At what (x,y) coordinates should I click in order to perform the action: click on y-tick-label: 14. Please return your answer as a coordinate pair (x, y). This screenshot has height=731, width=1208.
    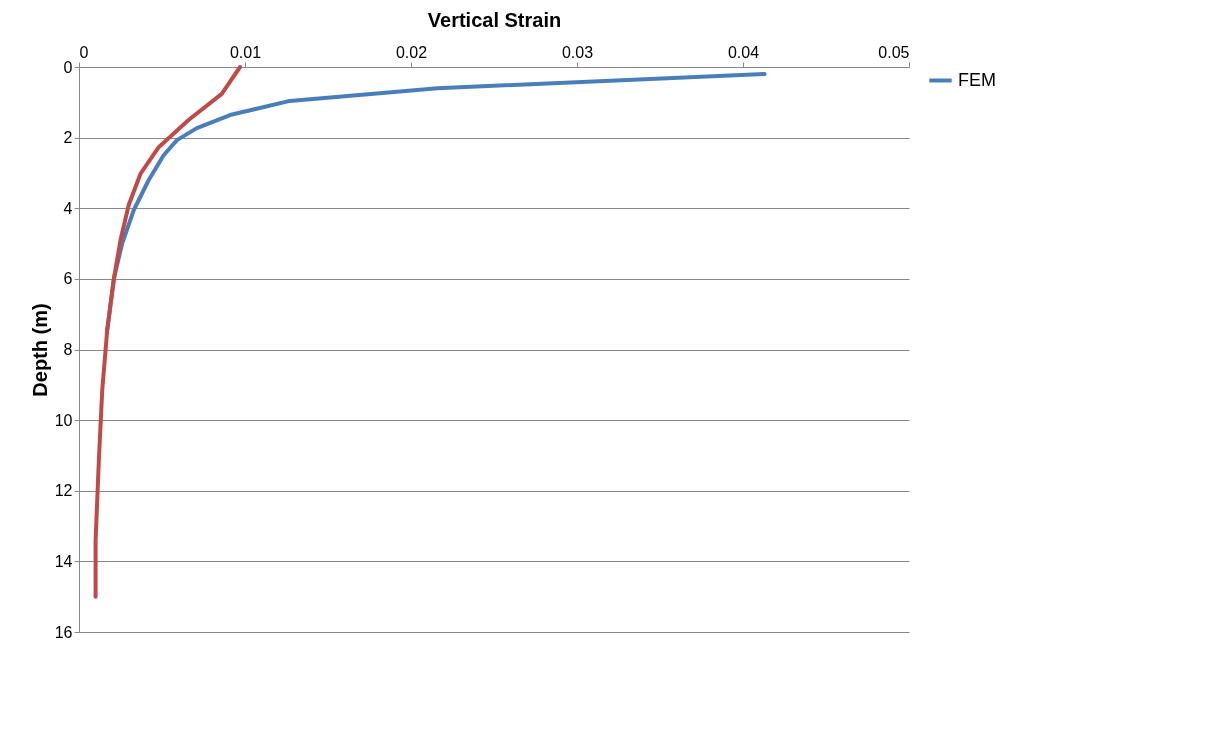
    Looking at the image, I should click on (63, 561).